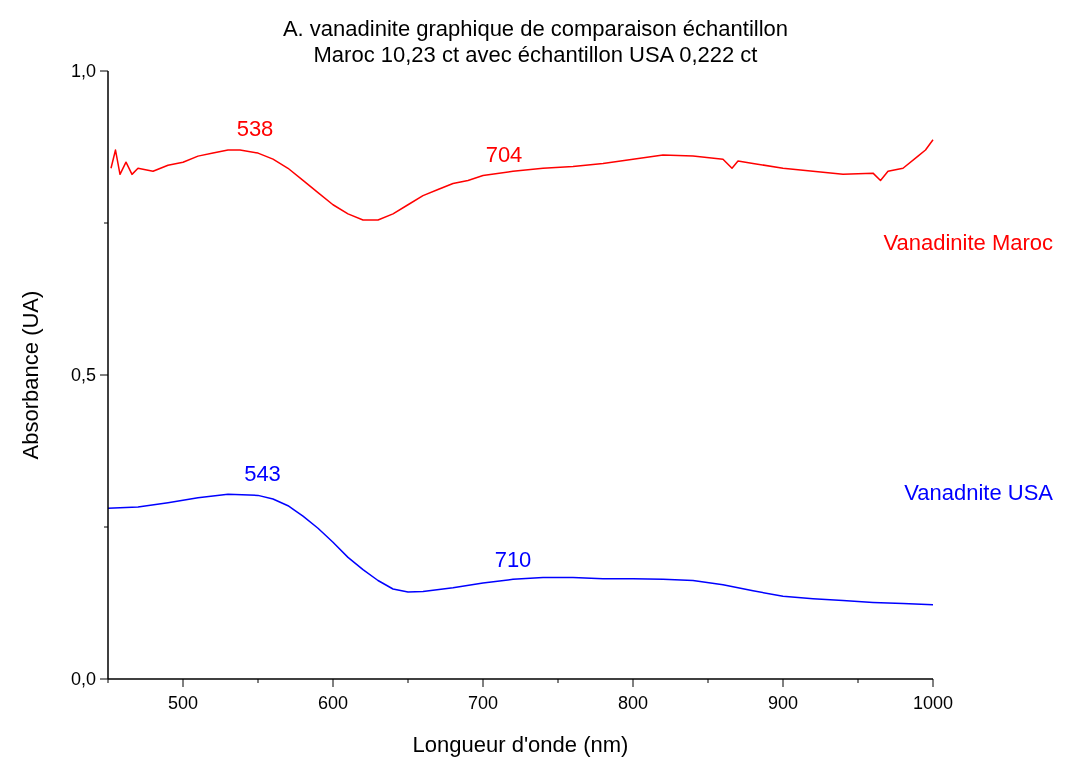 This screenshot has width=1081, height=772. What do you see at coordinates (979, 492) in the screenshot?
I see `text: Vanadnite USA` at bounding box center [979, 492].